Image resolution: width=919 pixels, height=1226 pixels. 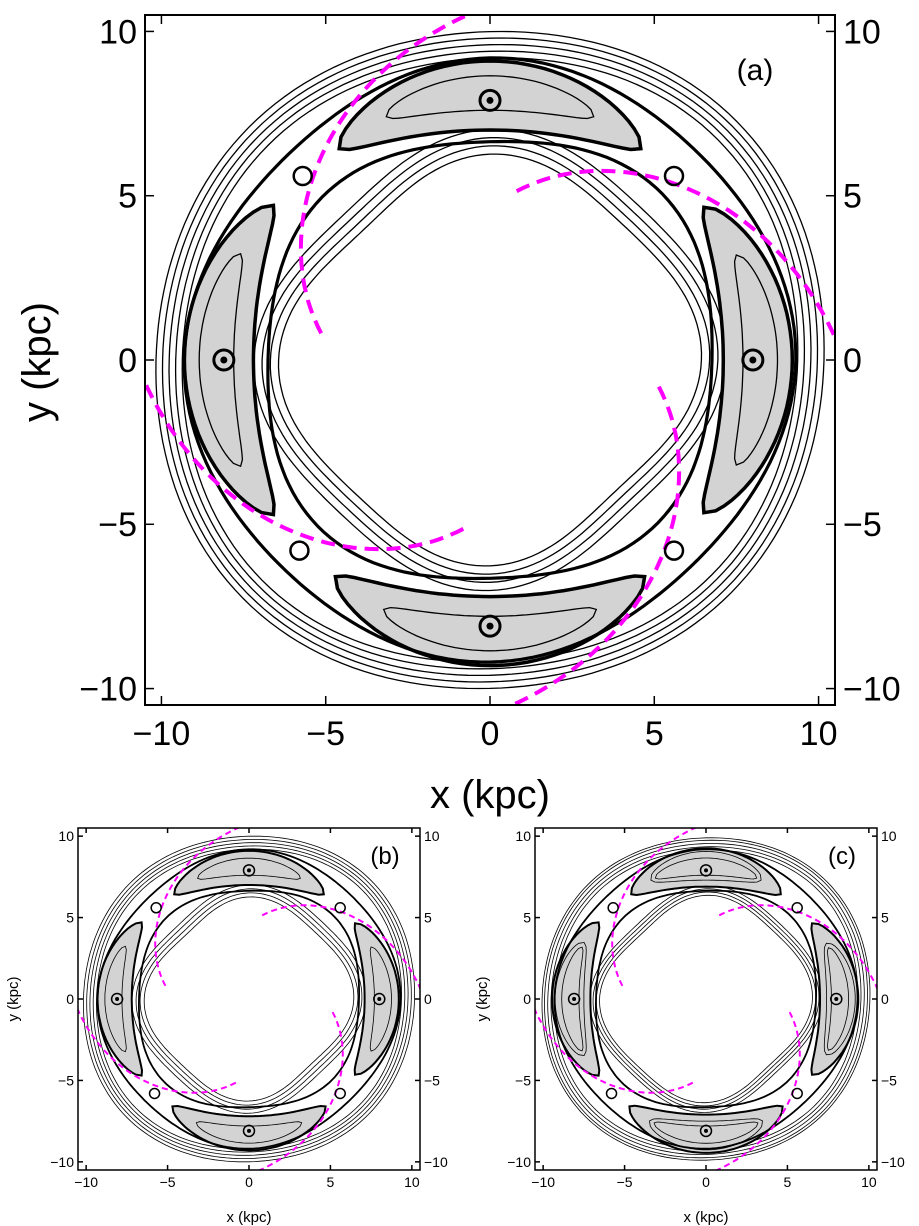 I want to click on panel-c-xlabel: x (kpc), so click(x=706, y=1217).